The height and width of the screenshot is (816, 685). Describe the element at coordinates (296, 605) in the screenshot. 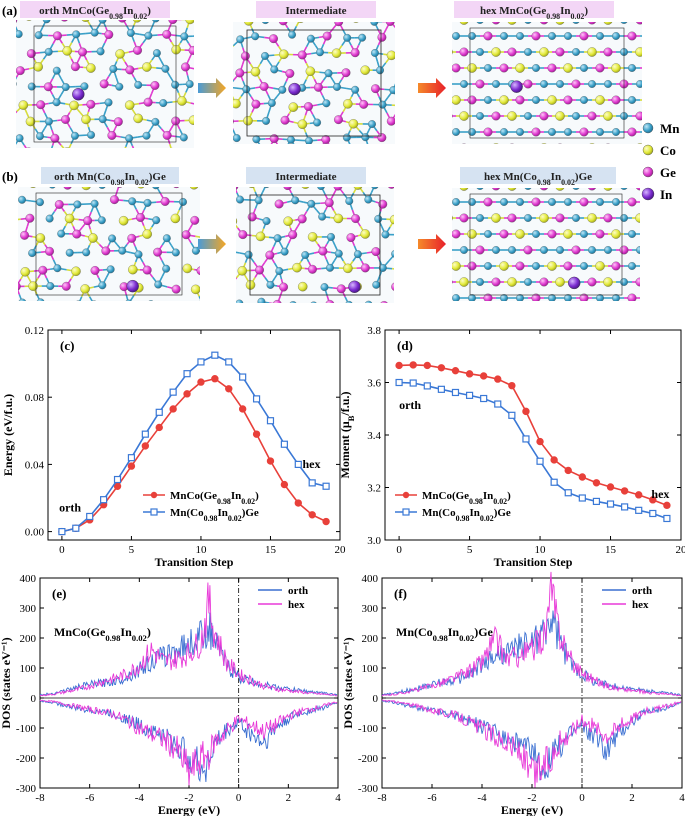

I see `legend-entry: hex` at that location.